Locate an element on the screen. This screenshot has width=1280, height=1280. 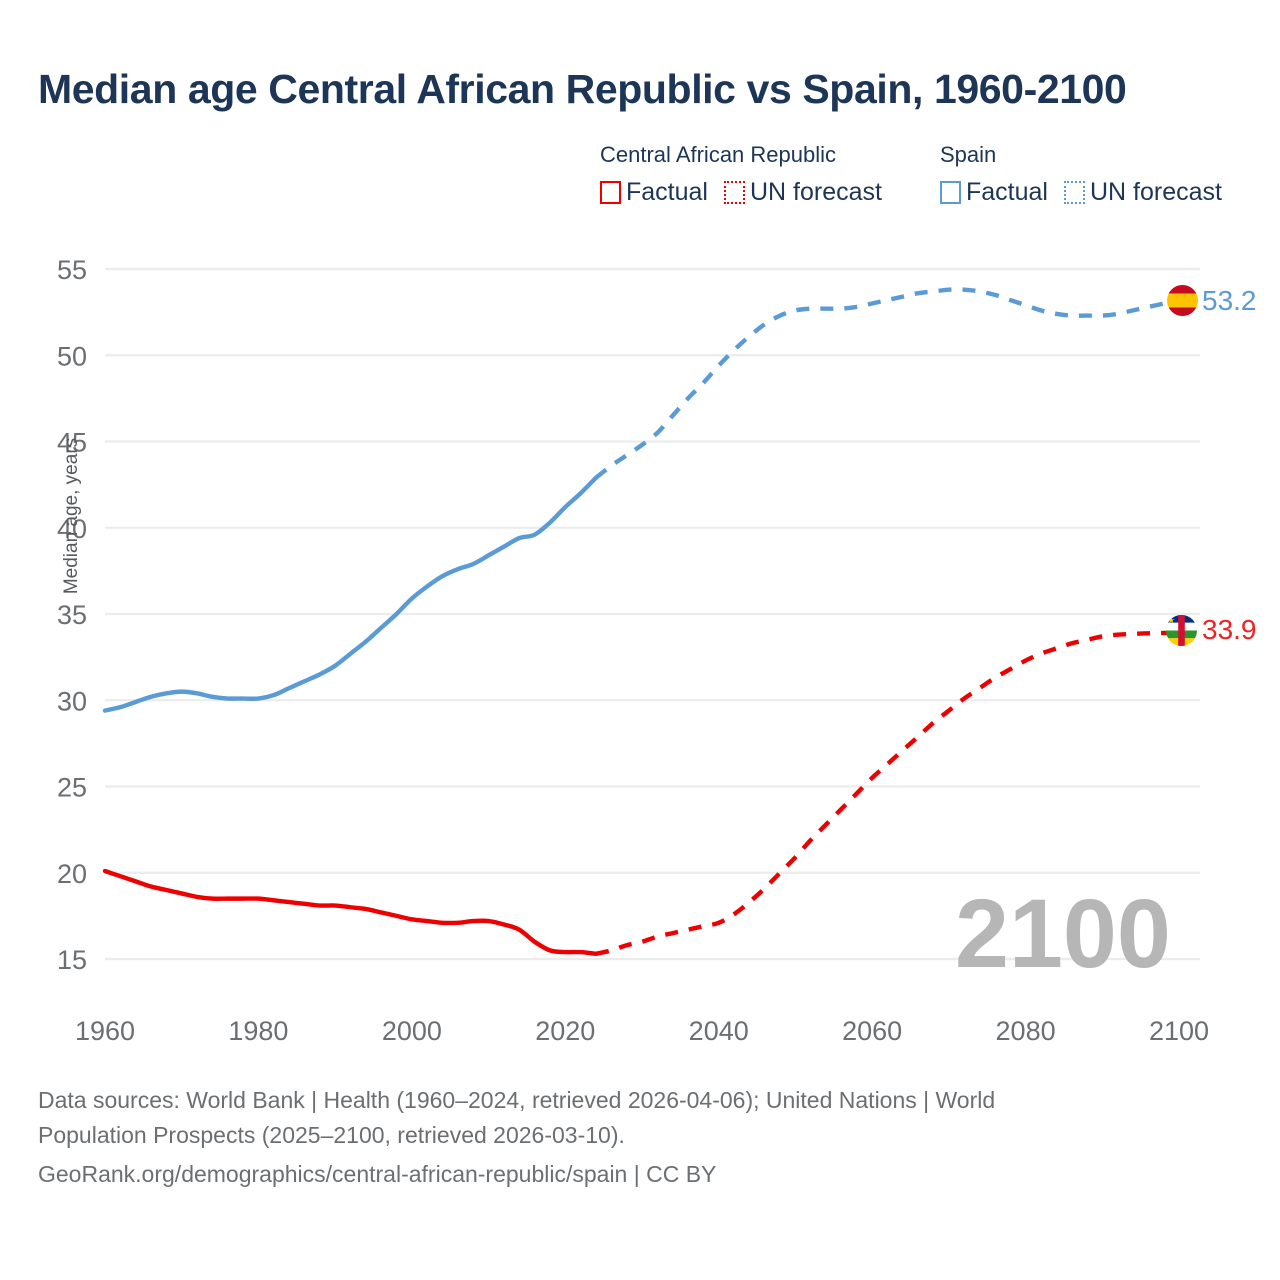
x-axis-tick-label: 1960 is located at coordinates (105, 1031).